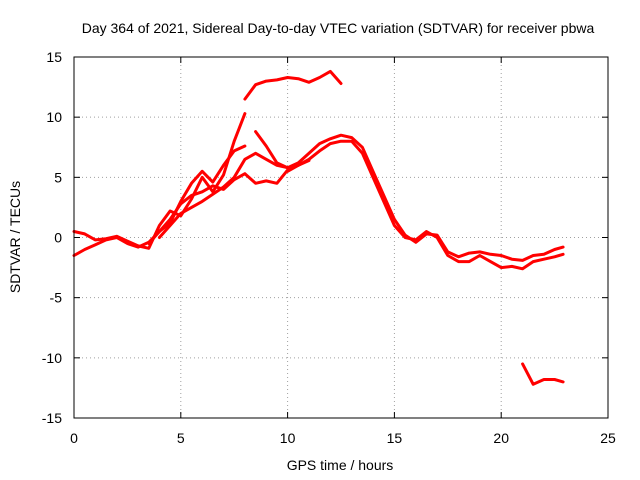  What do you see at coordinates (15, 237) in the screenshot?
I see `y-axis-label: SDTVAR / TECUs` at bounding box center [15, 237].